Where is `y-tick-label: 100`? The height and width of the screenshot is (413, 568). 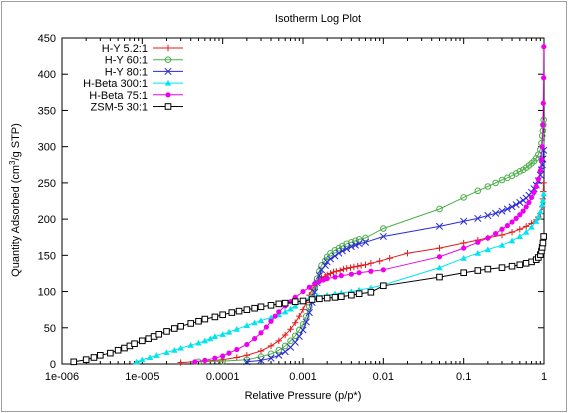 y-tick-label: 100 is located at coordinates (47, 293).